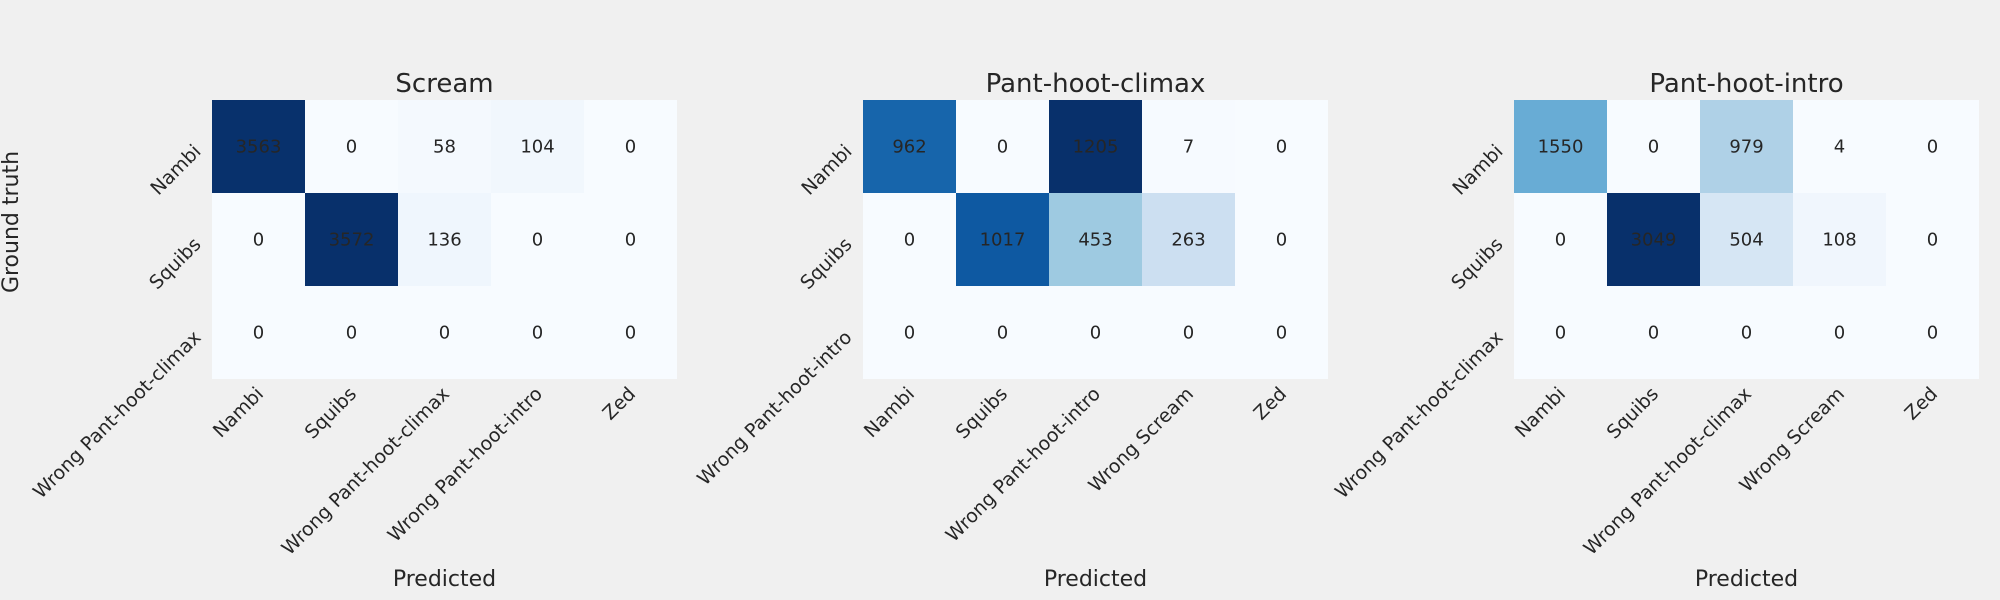 Image resolution: width=2000 pixels, height=600 pixels. I want to click on cell-value: 962, so click(909, 147).